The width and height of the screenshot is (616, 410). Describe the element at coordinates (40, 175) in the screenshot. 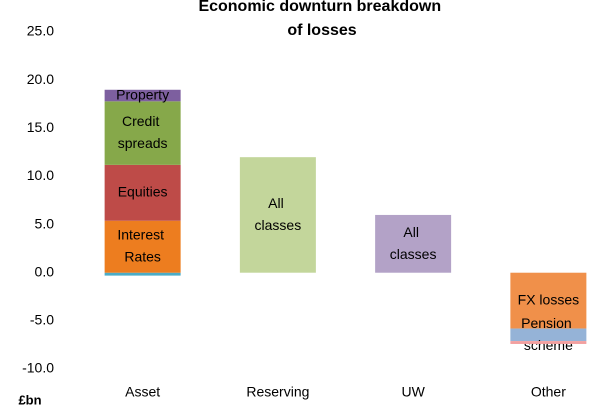

I see `y-tick-label: 10.0` at that location.